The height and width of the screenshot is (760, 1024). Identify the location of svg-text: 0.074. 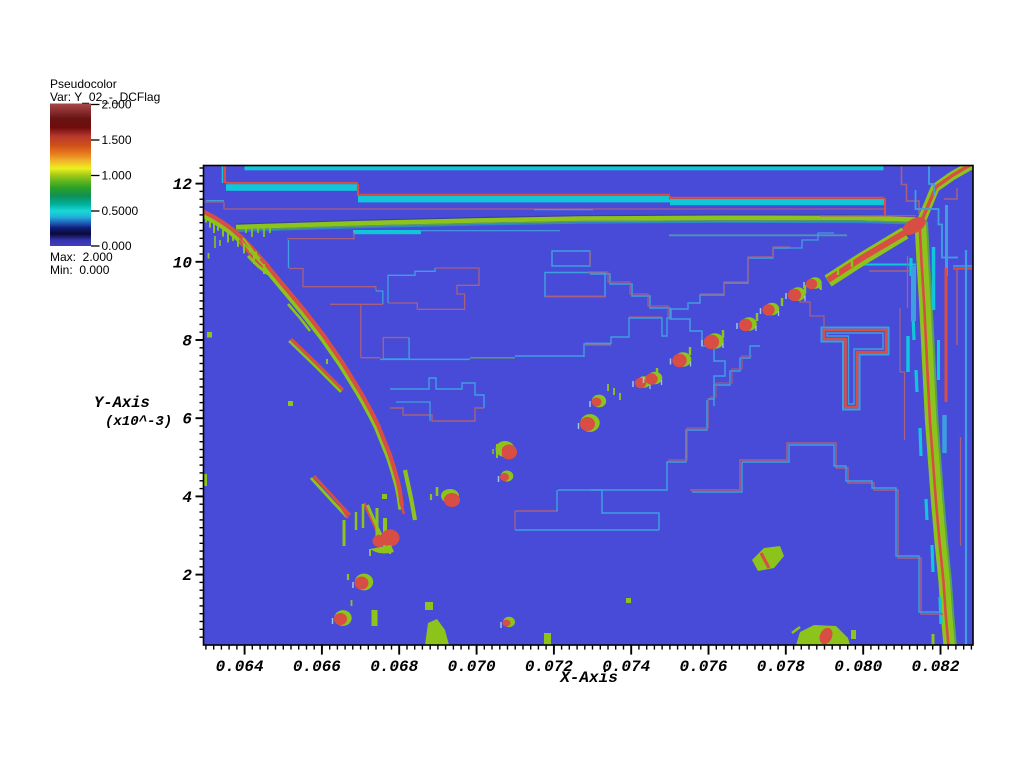
(626, 667).